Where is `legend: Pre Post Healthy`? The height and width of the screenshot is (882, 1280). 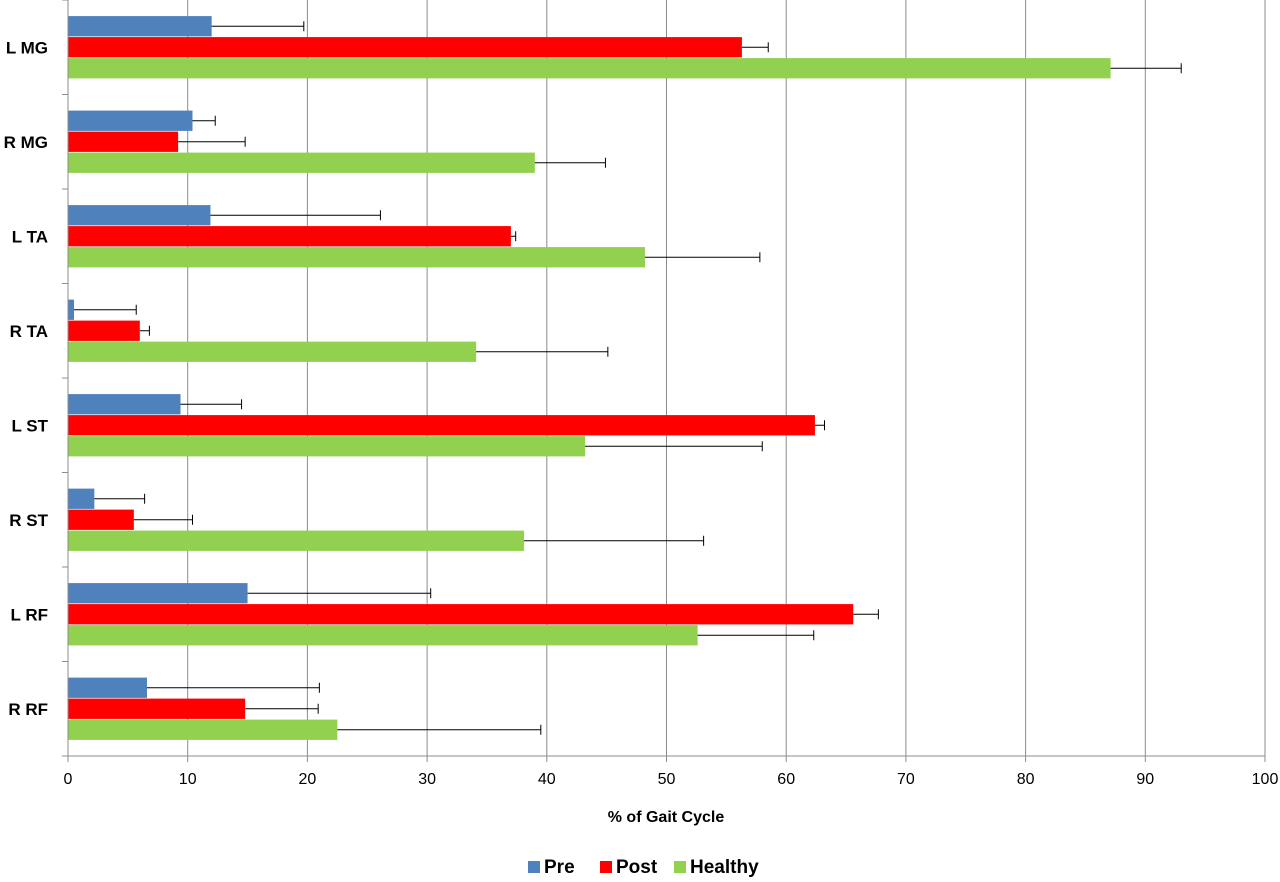
legend: Pre Post Healthy is located at coordinates (643, 867).